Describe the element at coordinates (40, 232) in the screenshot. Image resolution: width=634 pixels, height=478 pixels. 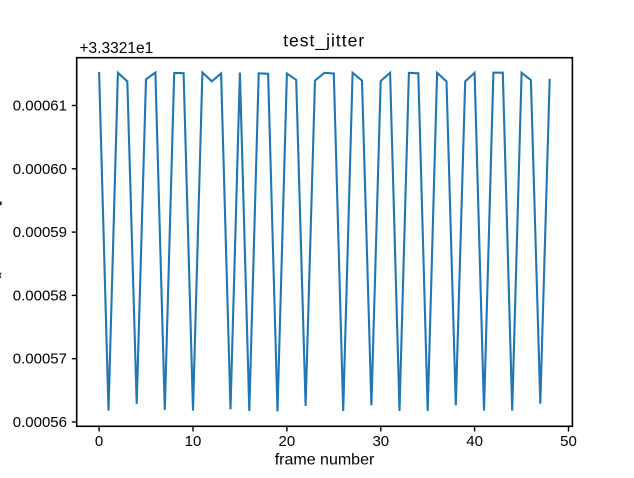
I see `svg-text: 0.00059` at that location.